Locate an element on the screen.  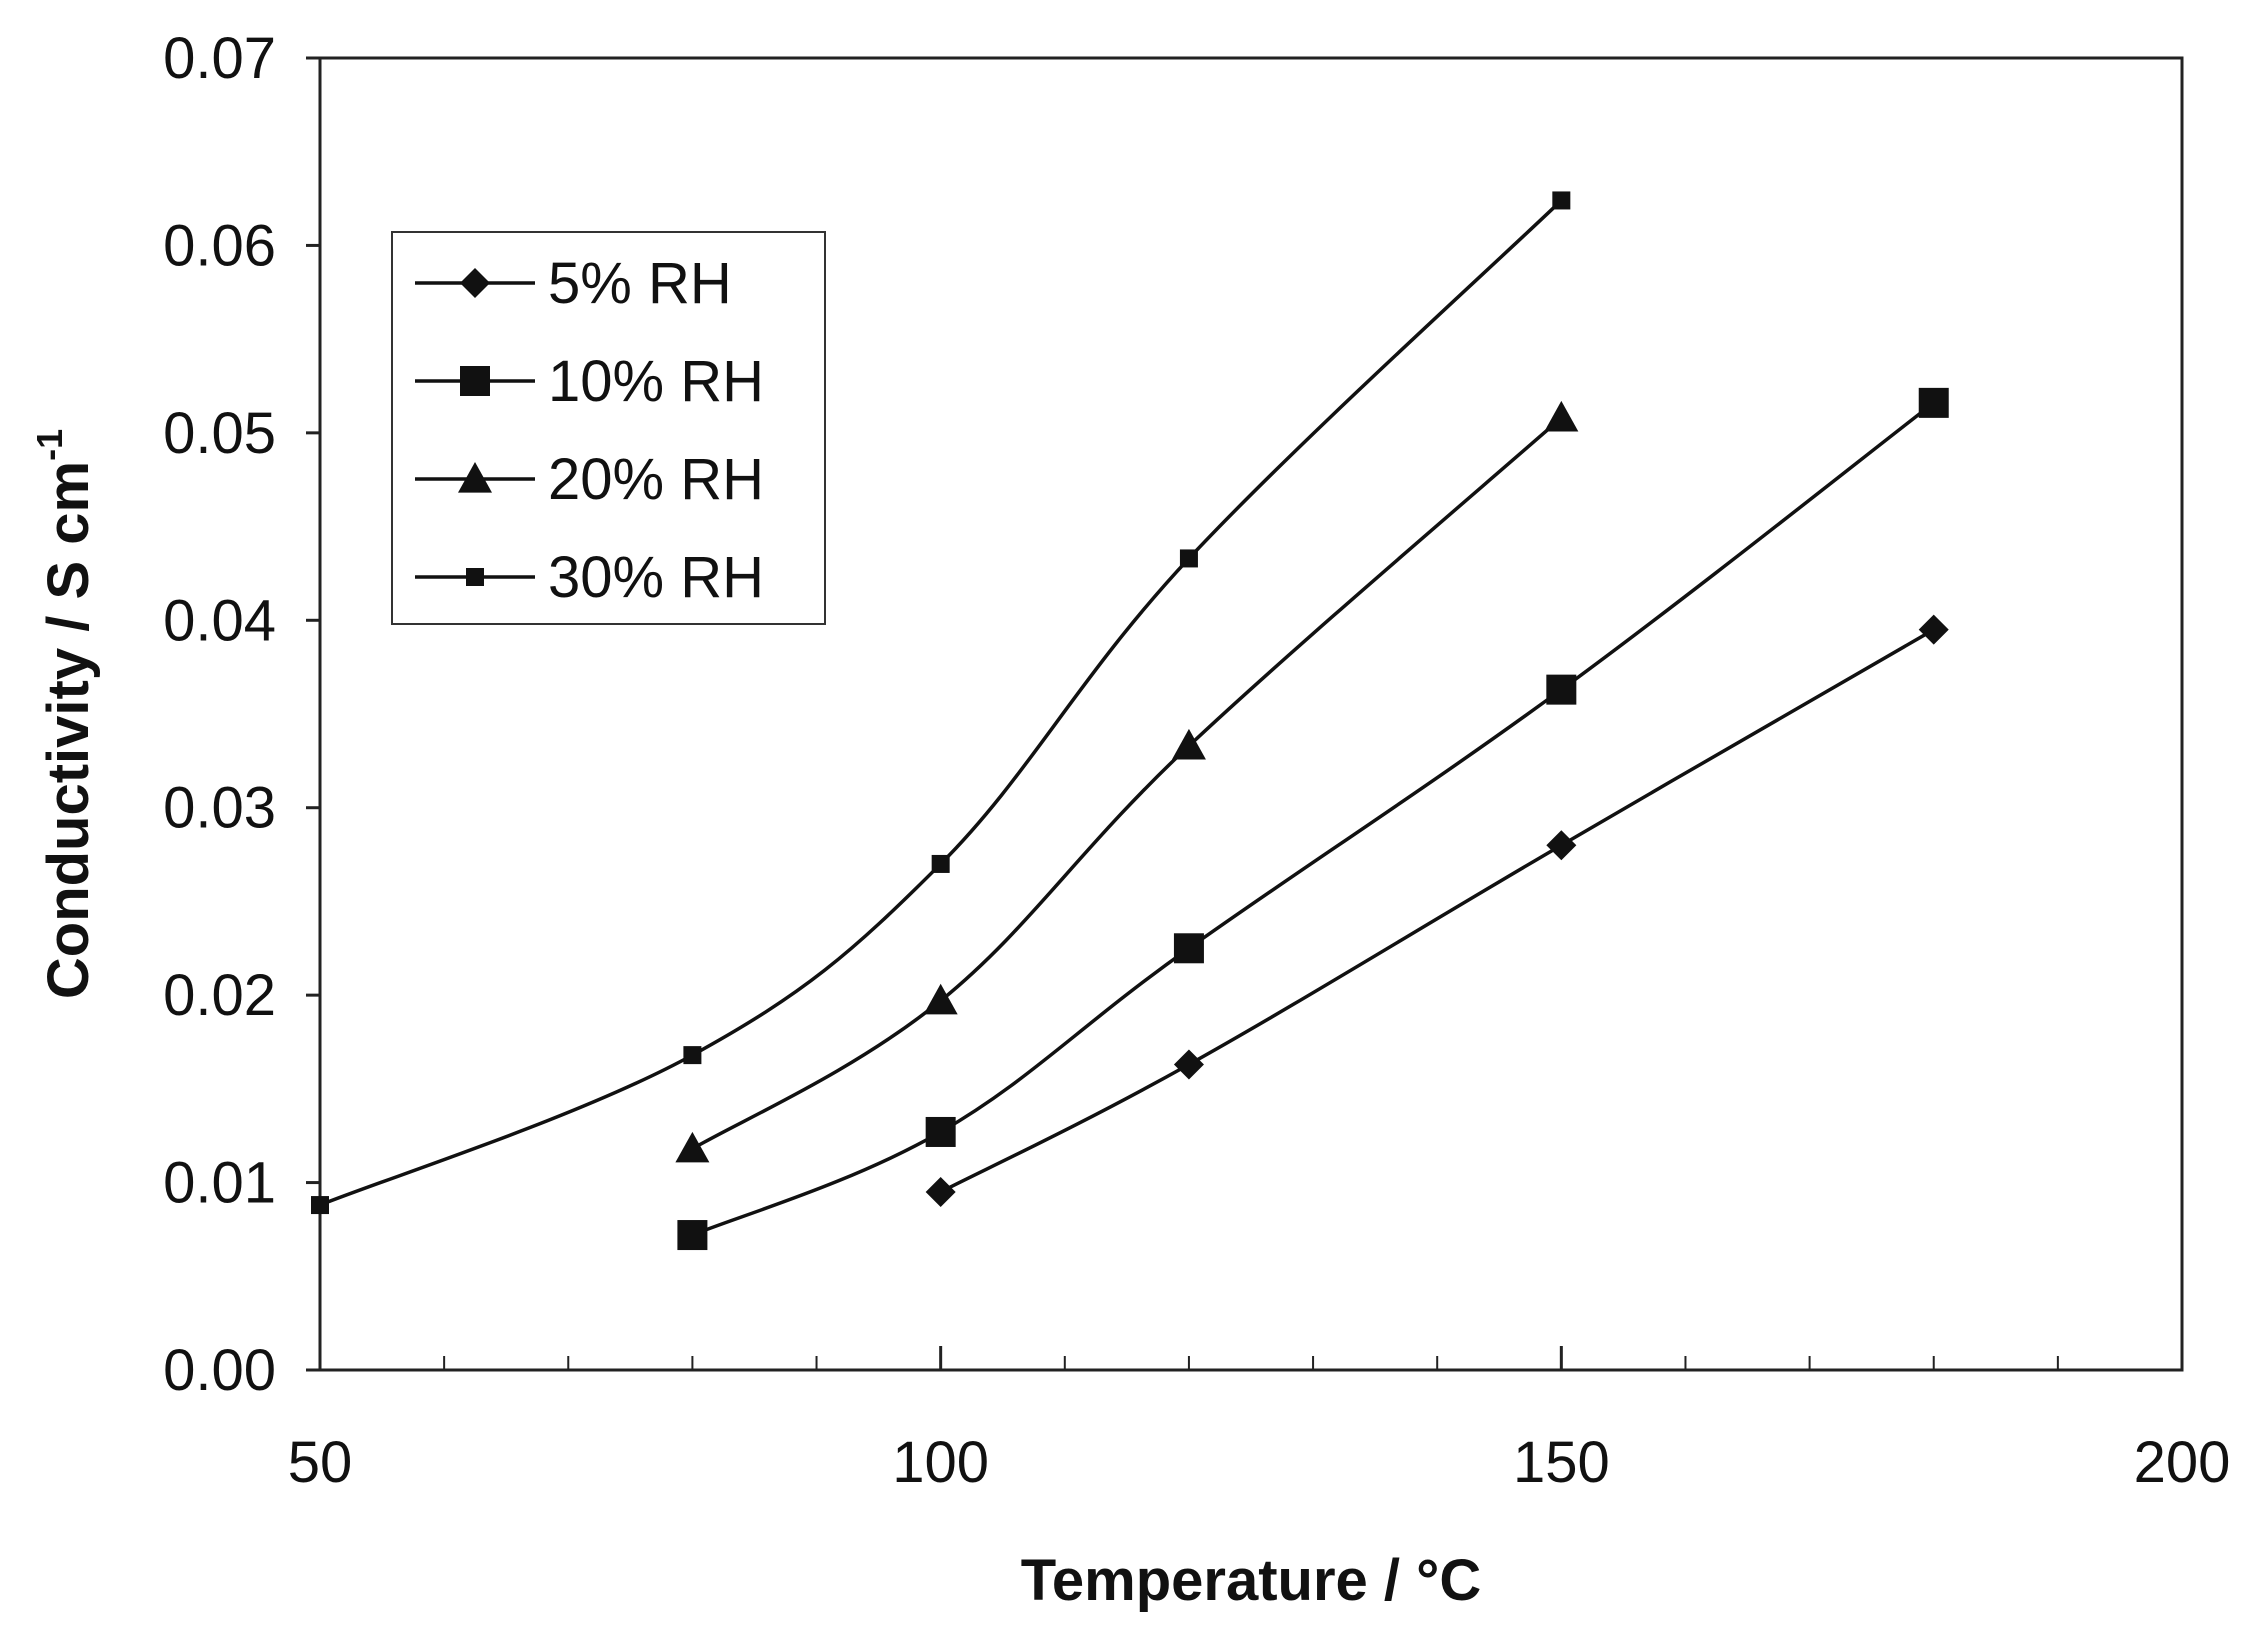
legend-item-10-pct-rh: 10% RH is located at coordinates (589, 381).